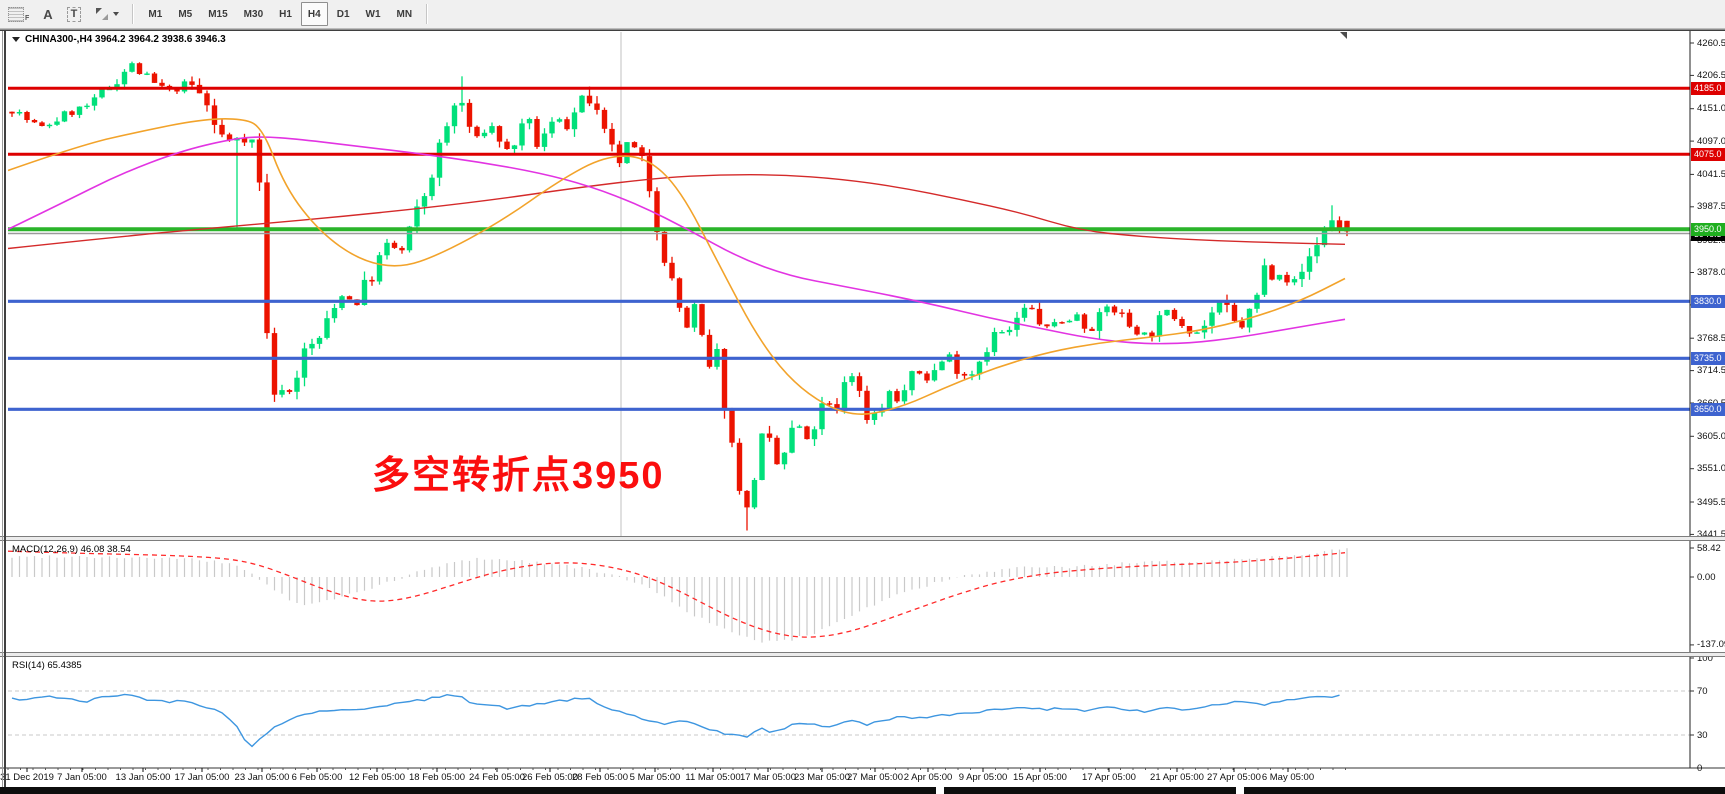  What do you see at coordinates (1708, 409) in the screenshot?
I see `price-level-label: 3650.0` at bounding box center [1708, 409].